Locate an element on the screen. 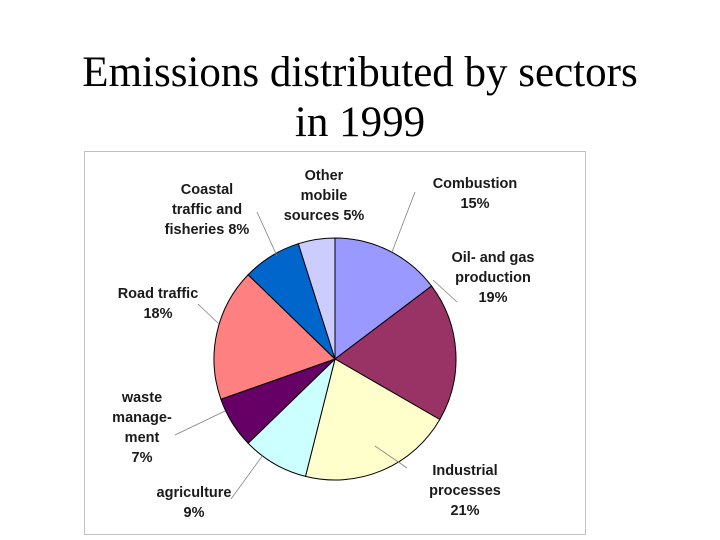 The height and width of the screenshot is (540, 720). slice-label-5: Road traffic 18% is located at coordinates (158, 304).